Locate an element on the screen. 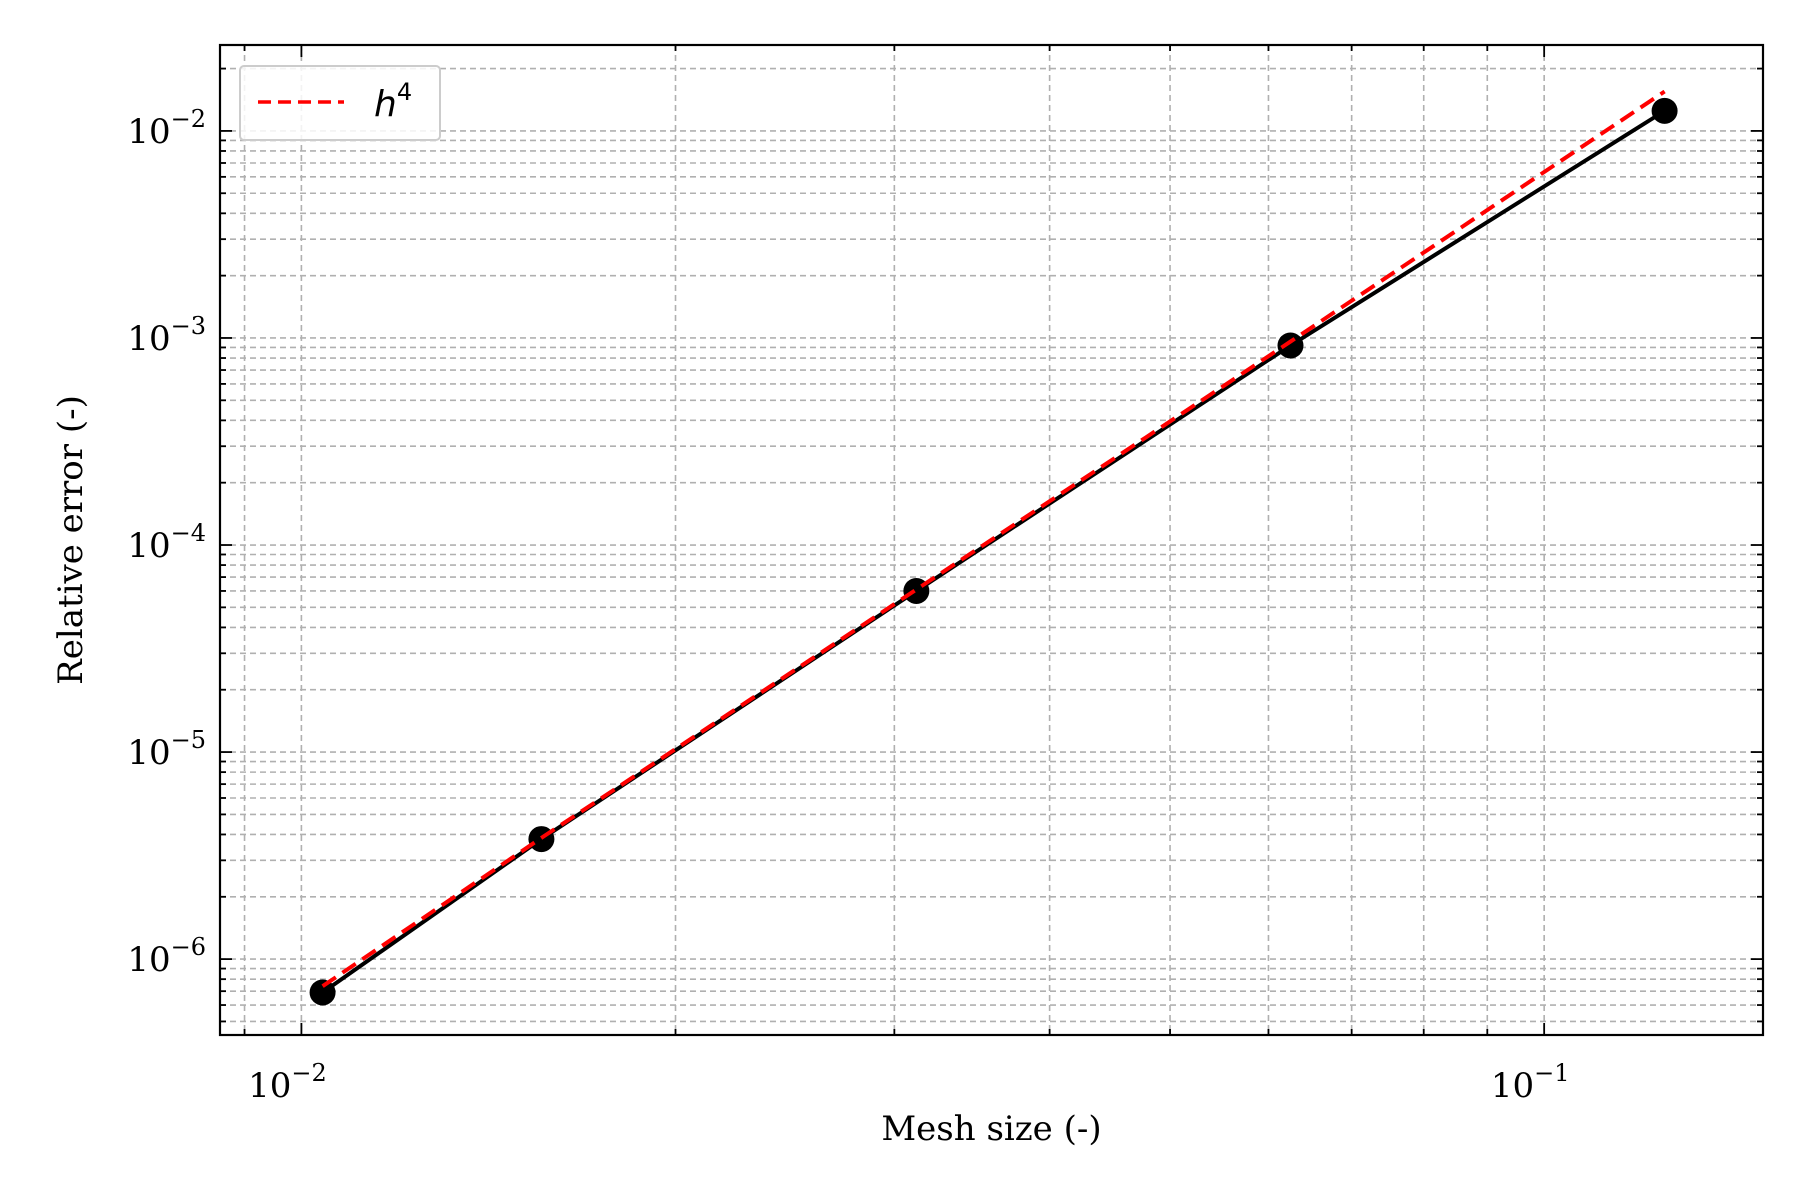 The image size is (1800, 1200). legend-entry-base: h is located at coordinates (385, 104).